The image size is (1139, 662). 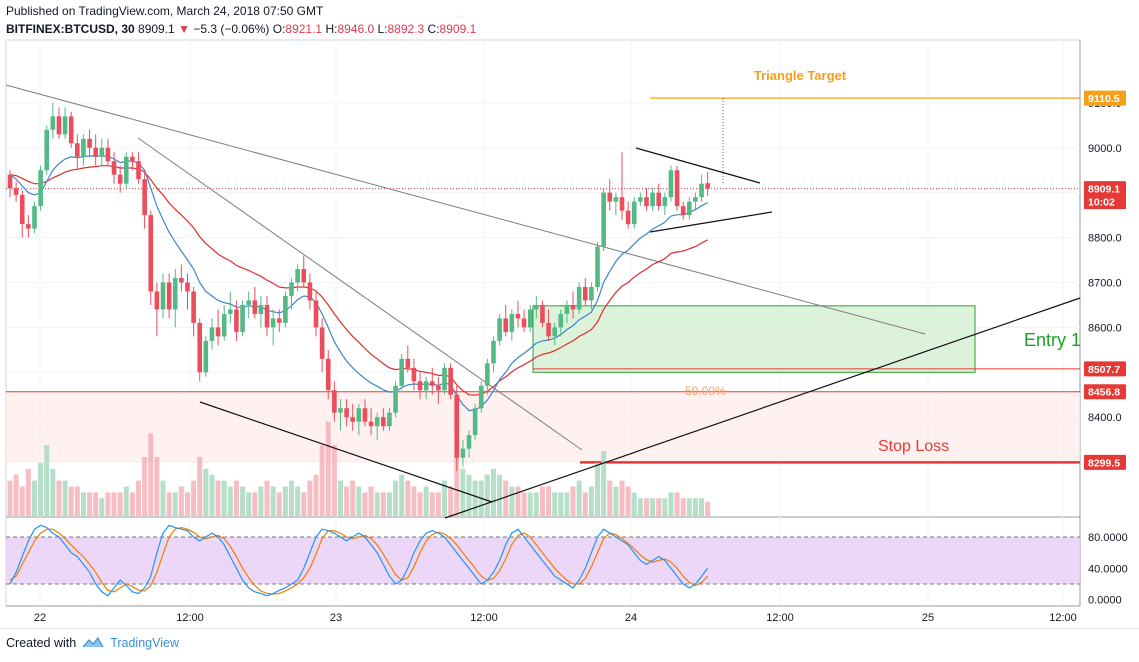 I want to click on tradingview-link: TradingView, so click(x=144, y=643).